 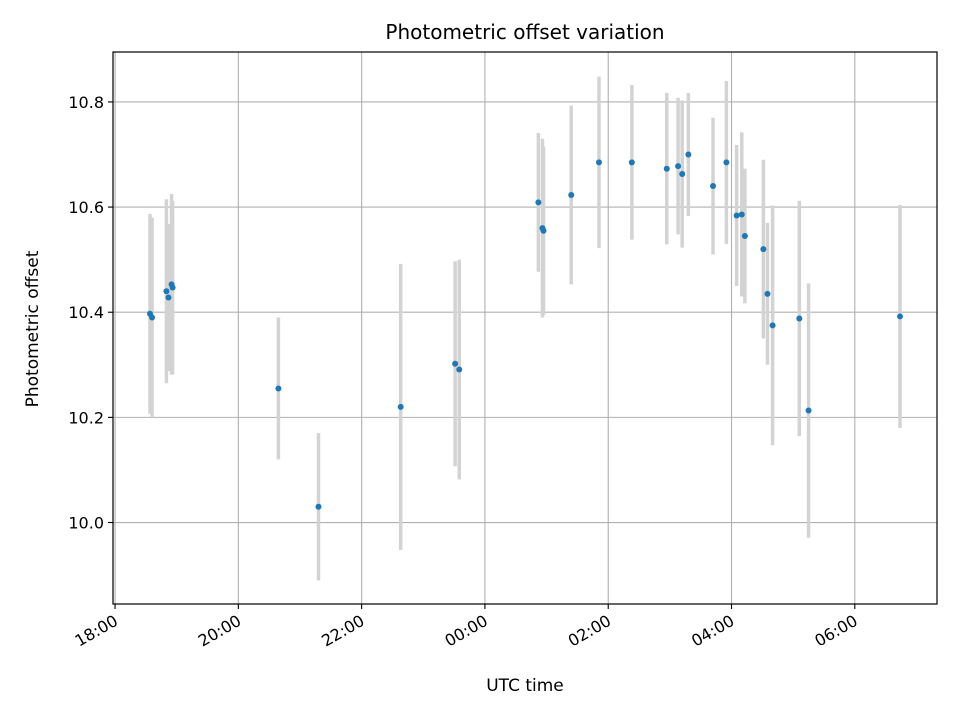 What do you see at coordinates (86, 207) in the screenshot?
I see `y-tick-label: 10.6` at bounding box center [86, 207].